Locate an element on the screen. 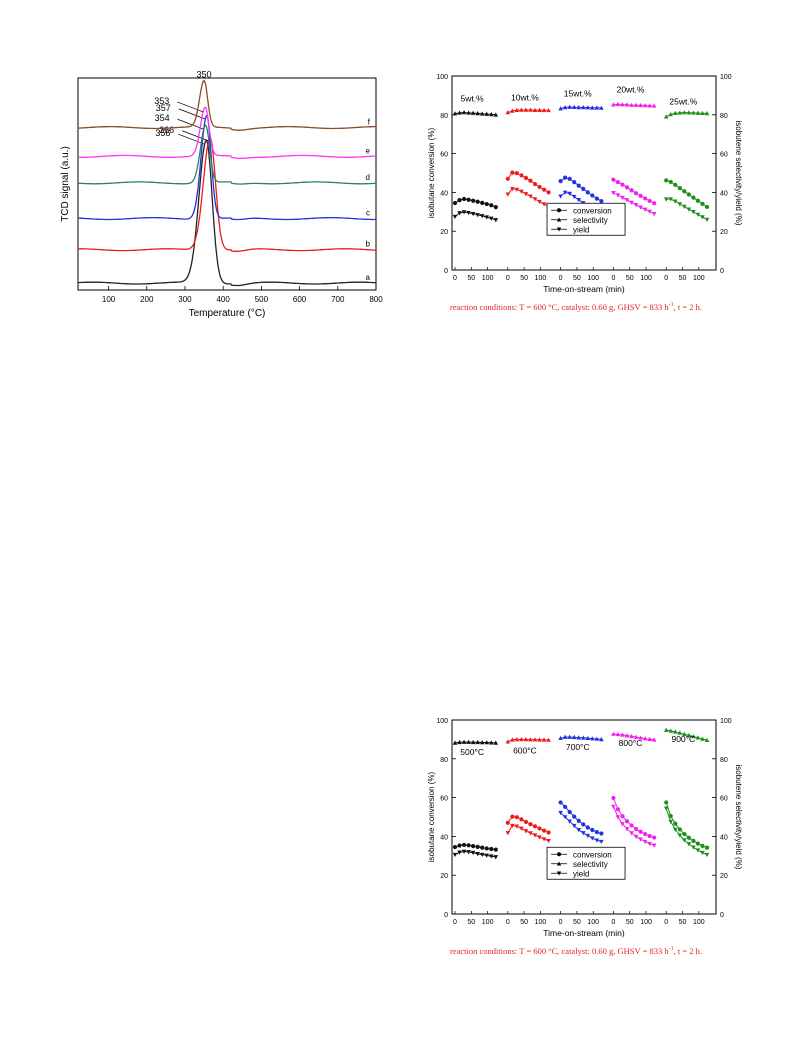 Image resolution: width=793 pixels, height=1057 pixels. legend-marker is located at coordinates (559, 229).